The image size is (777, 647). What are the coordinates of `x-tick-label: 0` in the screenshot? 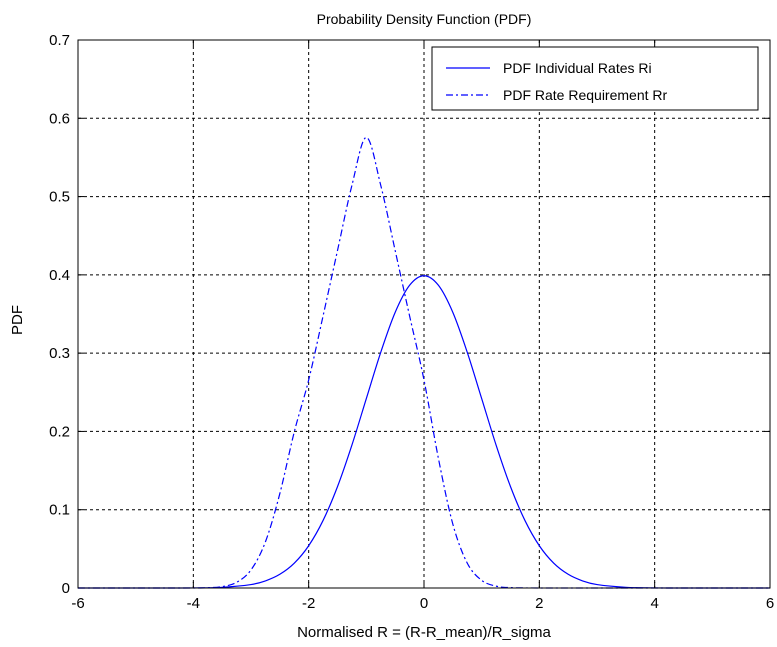 It's located at (424, 603).